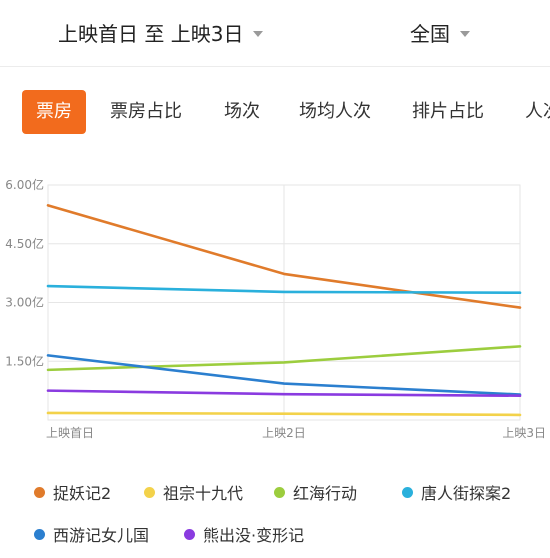 The image size is (550, 558). I want to click on tab-avg-attendance: 场均人次, so click(335, 111).